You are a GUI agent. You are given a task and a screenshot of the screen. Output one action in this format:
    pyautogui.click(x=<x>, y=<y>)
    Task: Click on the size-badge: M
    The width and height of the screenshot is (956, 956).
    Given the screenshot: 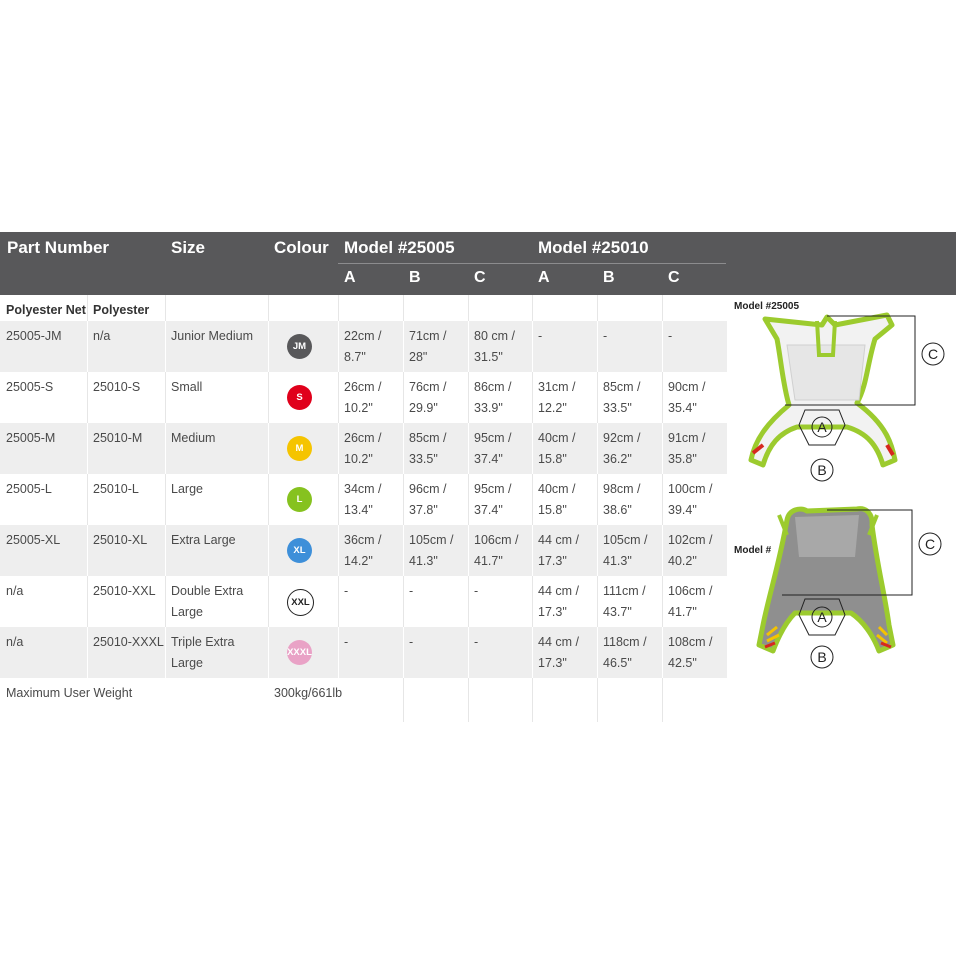 What is the action you would take?
    pyautogui.click(x=299, y=448)
    